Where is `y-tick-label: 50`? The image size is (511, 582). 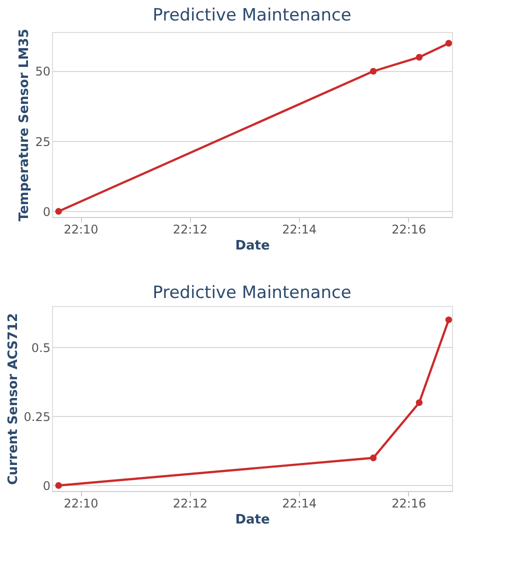 y-tick-label: 50 is located at coordinates (42, 71).